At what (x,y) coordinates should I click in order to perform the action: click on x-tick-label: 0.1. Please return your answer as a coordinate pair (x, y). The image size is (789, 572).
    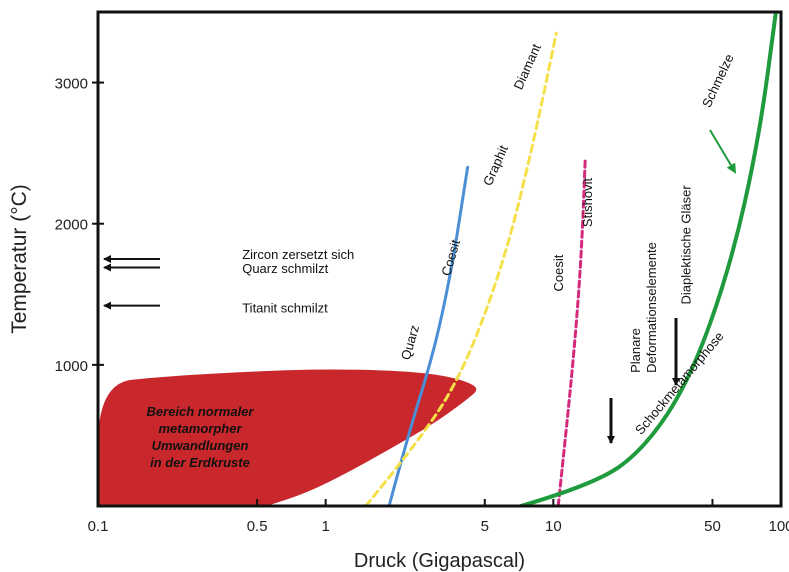
    Looking at the image, I should click on (98, 526).